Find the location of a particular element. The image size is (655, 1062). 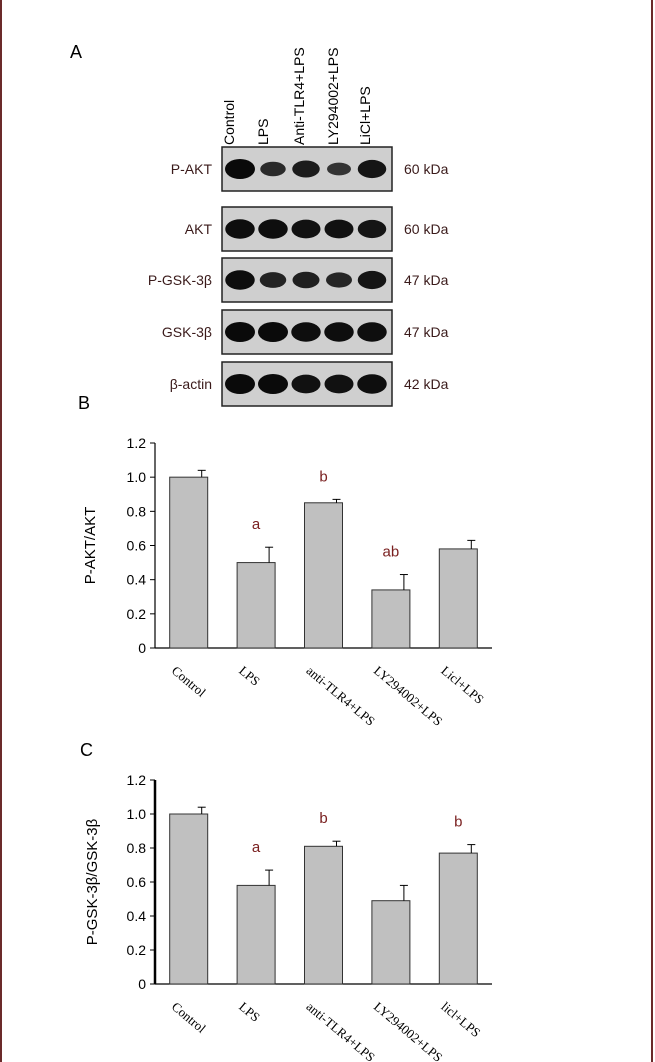

frame-right is located at coordinates (652, 531).